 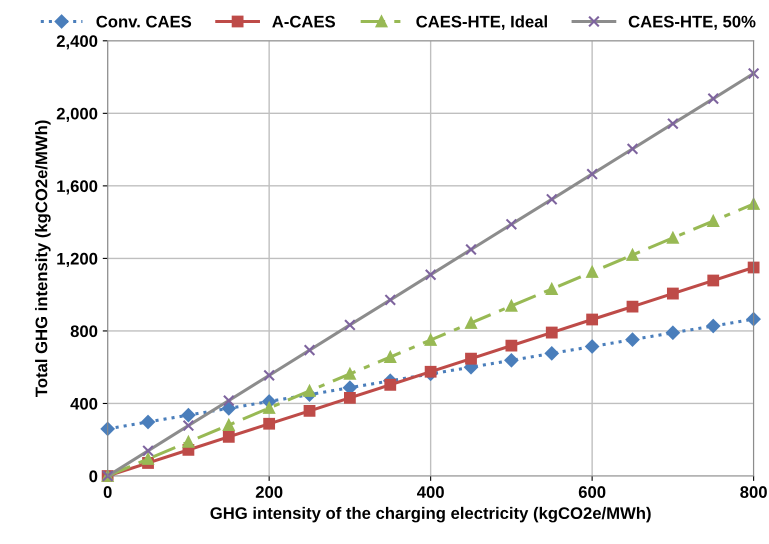 I want to click on x-axis-title: GHG intensity of the charging electricity (kgCO2e/MWh), so click(x=430, y=514).